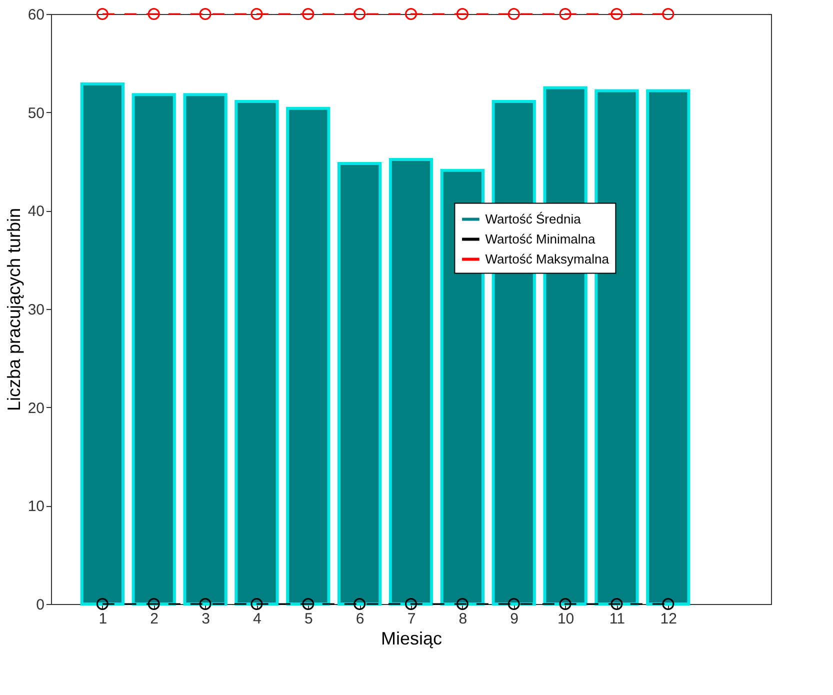 This screenshot has width=833, height=695. What do you see at coordinates (36, 310) in the screenshot?
I see `y-tick-label: 30` at bounding box center [36, 310].